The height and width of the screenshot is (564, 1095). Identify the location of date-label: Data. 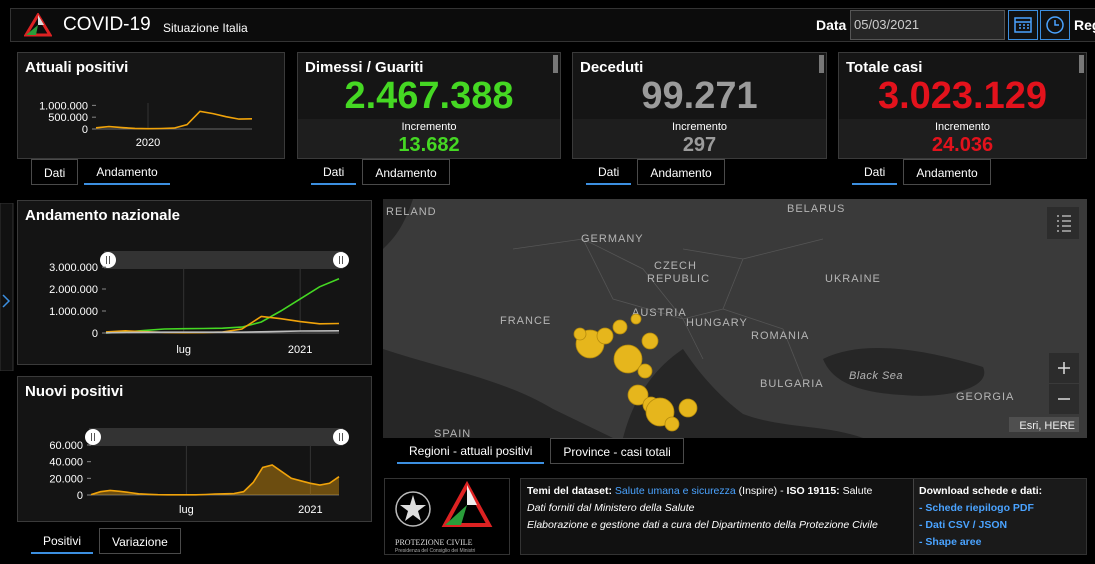
(831, 25).